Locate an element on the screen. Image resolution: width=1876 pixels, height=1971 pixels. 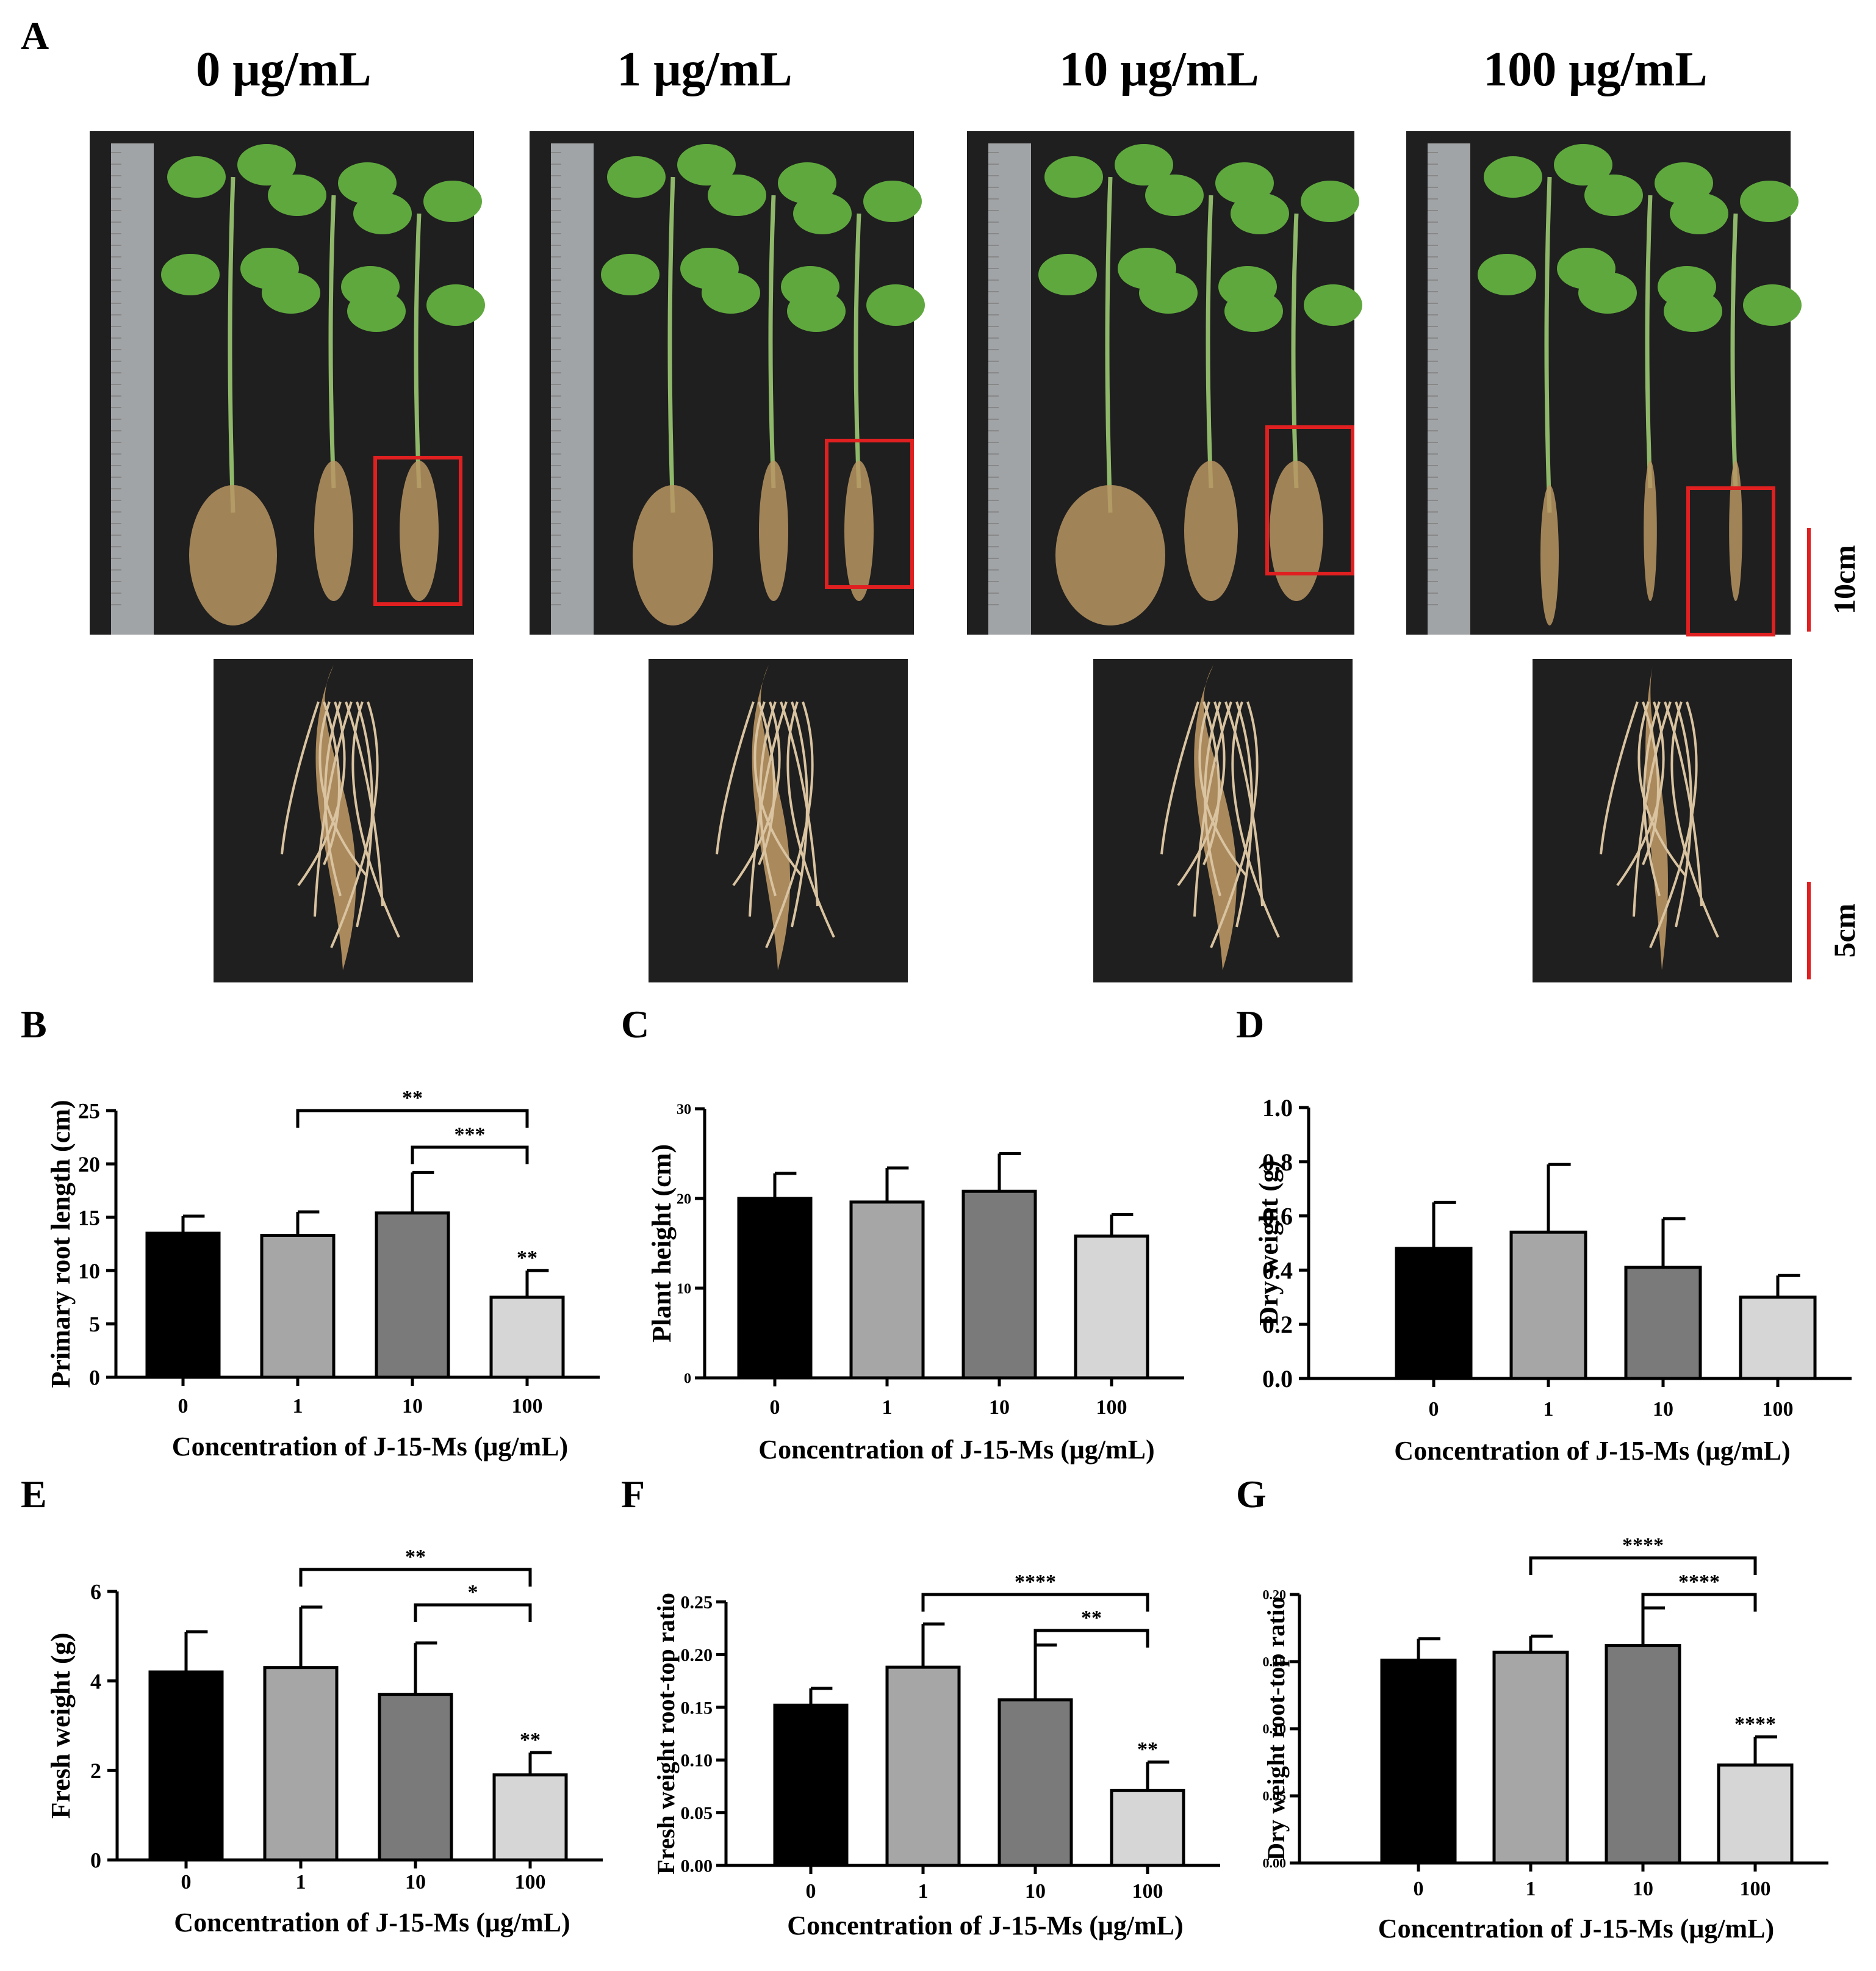
root-closeup-mass is located at coordinates (336, 817).